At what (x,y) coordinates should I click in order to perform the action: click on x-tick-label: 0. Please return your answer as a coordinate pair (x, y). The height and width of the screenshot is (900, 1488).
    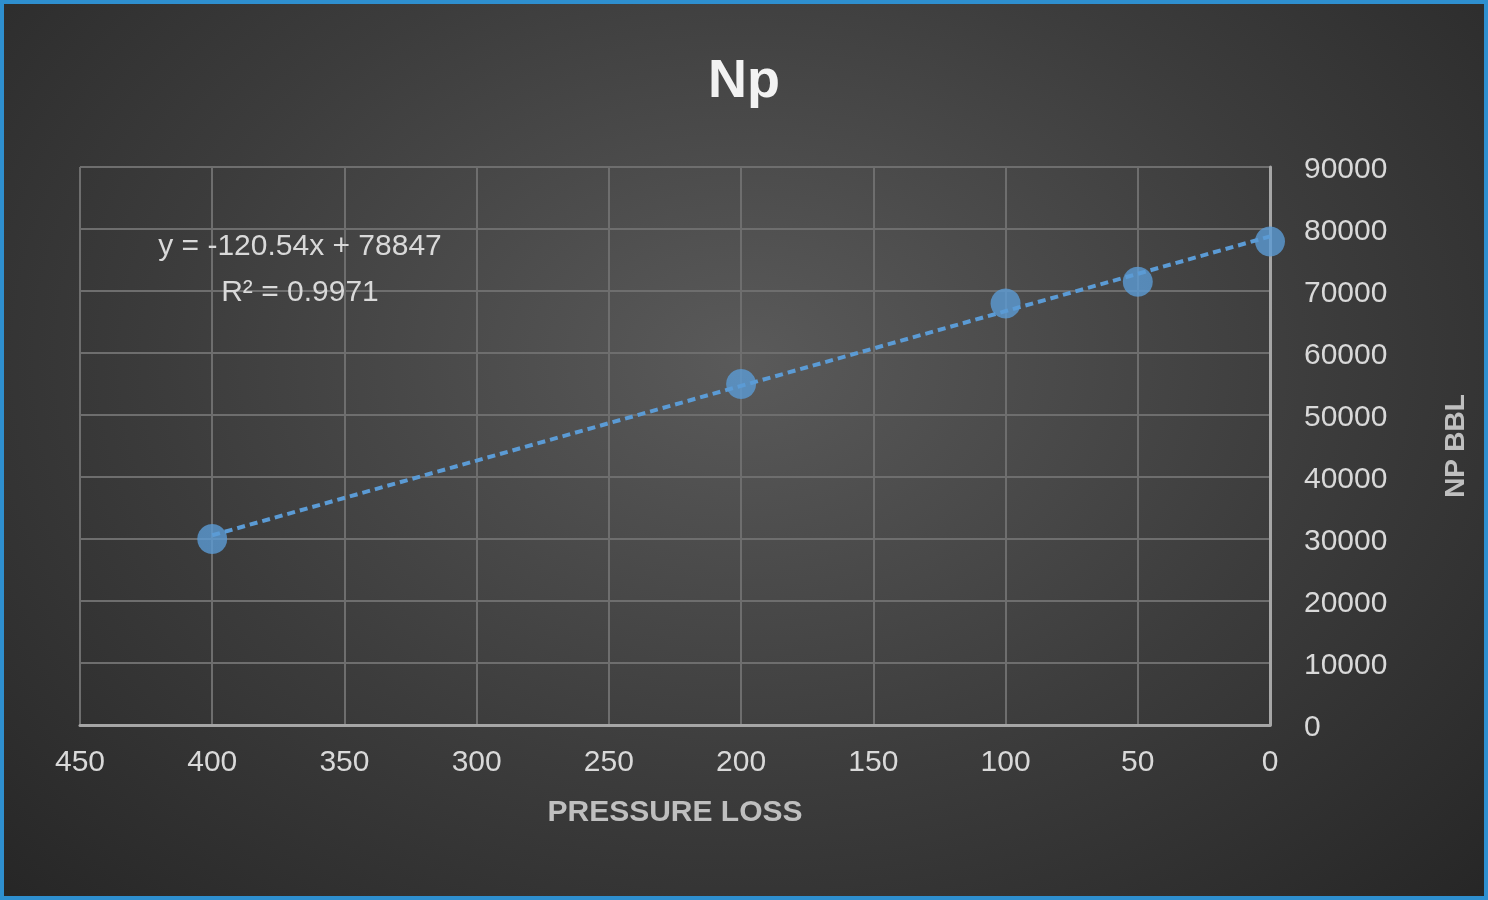
    Looking at the image, I should click on (1270, 760).